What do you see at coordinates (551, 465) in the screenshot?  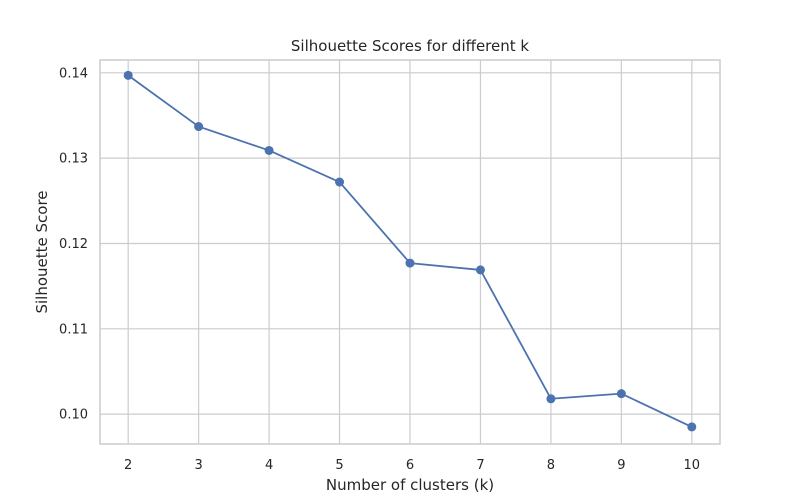 I see `x-tick-label: 8` at bounding box center [551, 465].